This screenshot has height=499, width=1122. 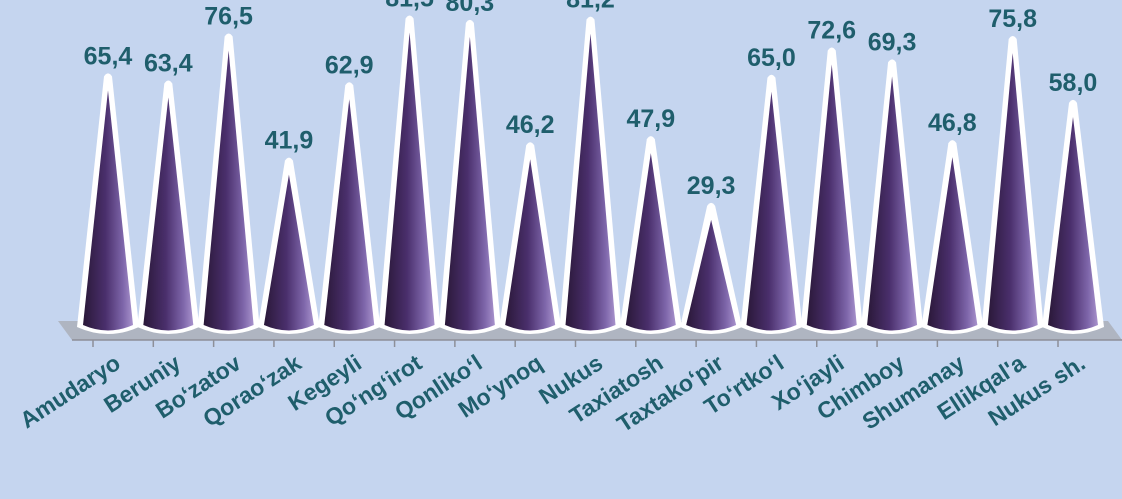 What do you see at coordinates (1073, 83) in the screenshot?
I see `value-label: 58,0` at bounding box center [1073, 83].